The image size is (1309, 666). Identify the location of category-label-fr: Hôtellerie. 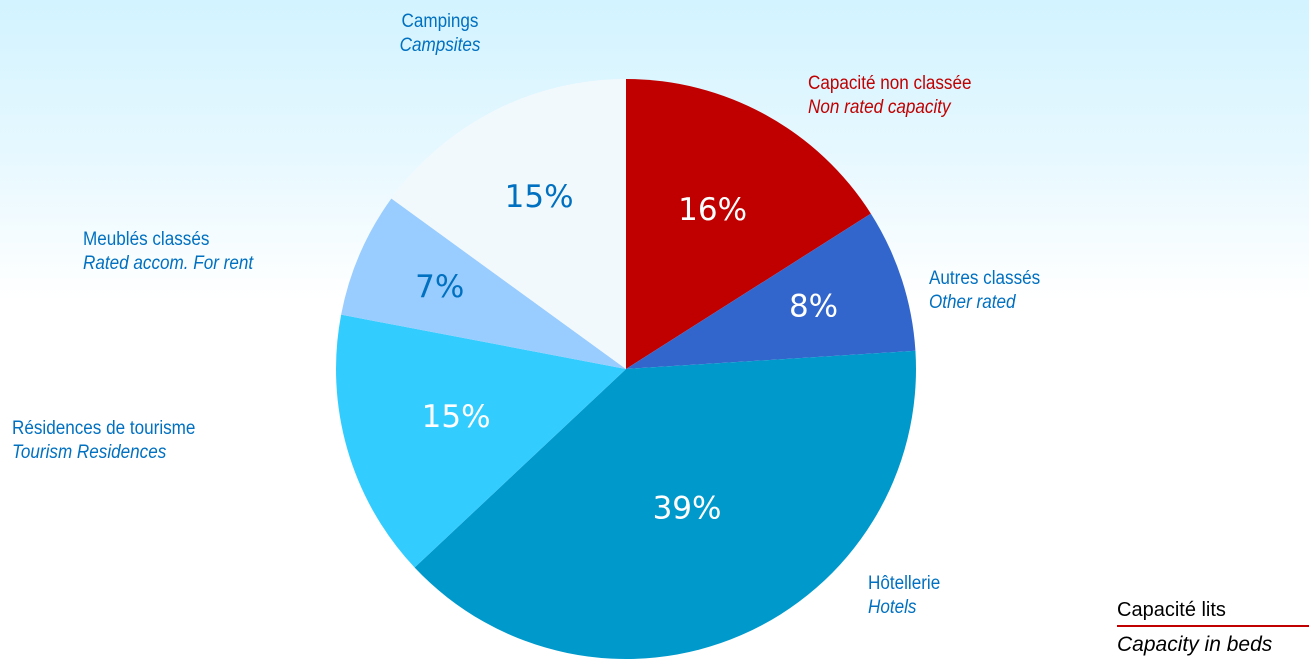
(904, 583).